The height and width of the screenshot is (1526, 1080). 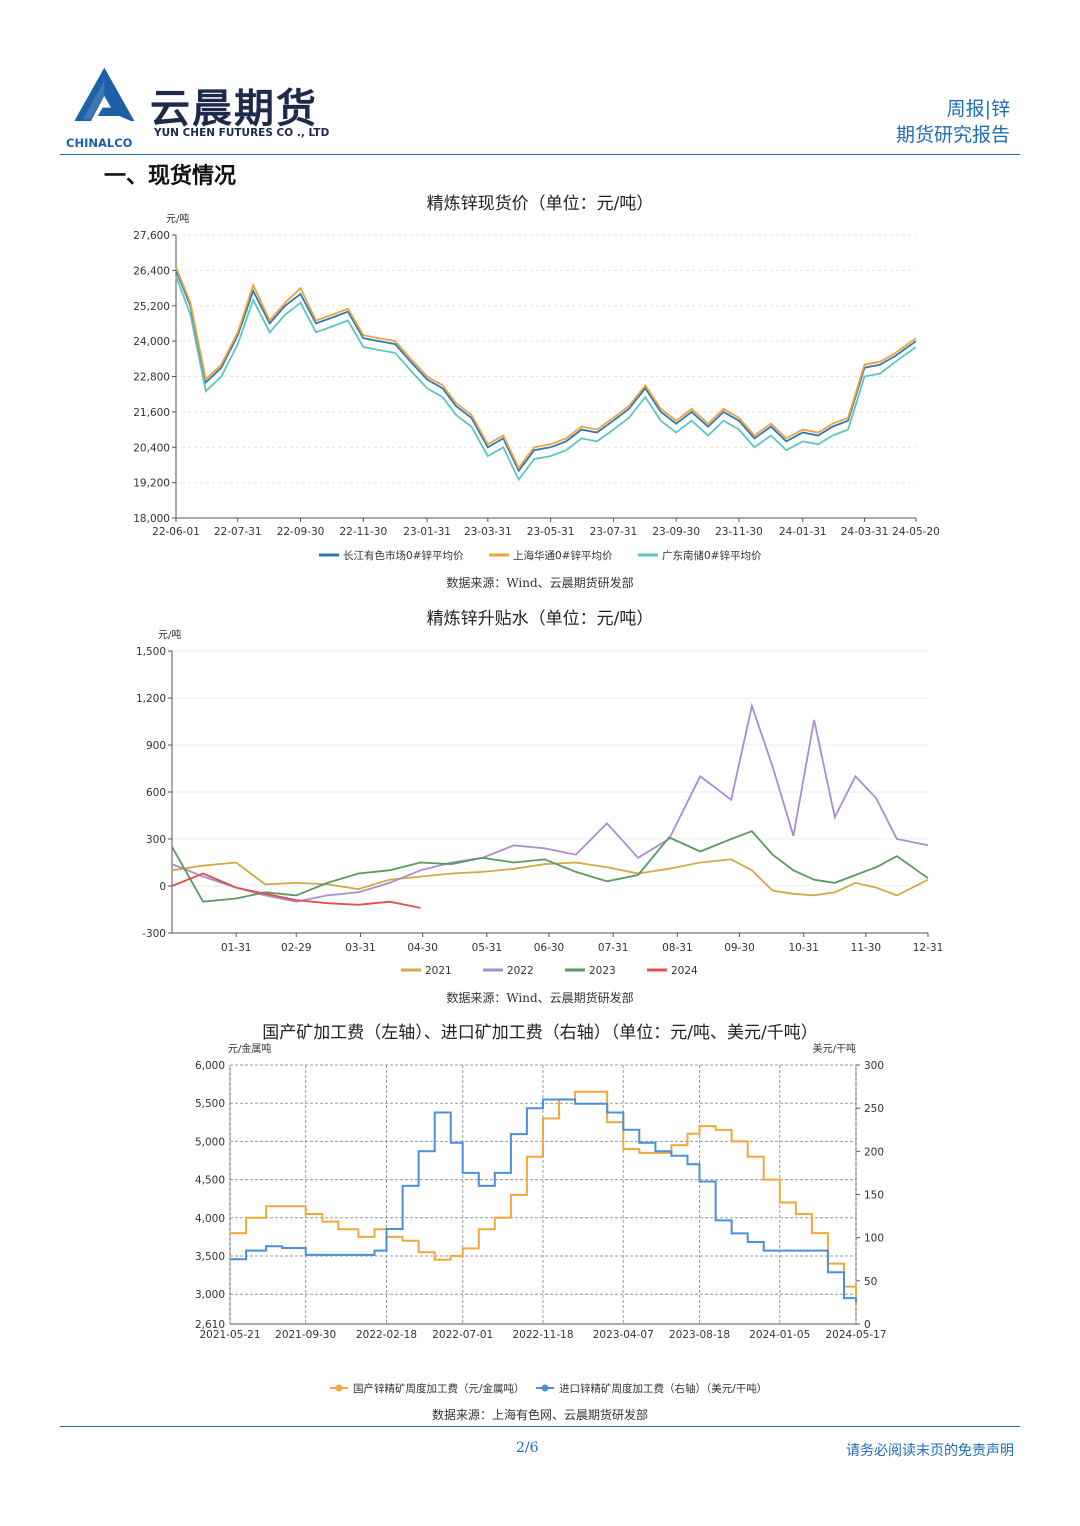 What do you see at coordinates (855, 1335) in the screenshot?
I see `x-tick-label: 2024-05-17` at bounding box center [855, 1335].